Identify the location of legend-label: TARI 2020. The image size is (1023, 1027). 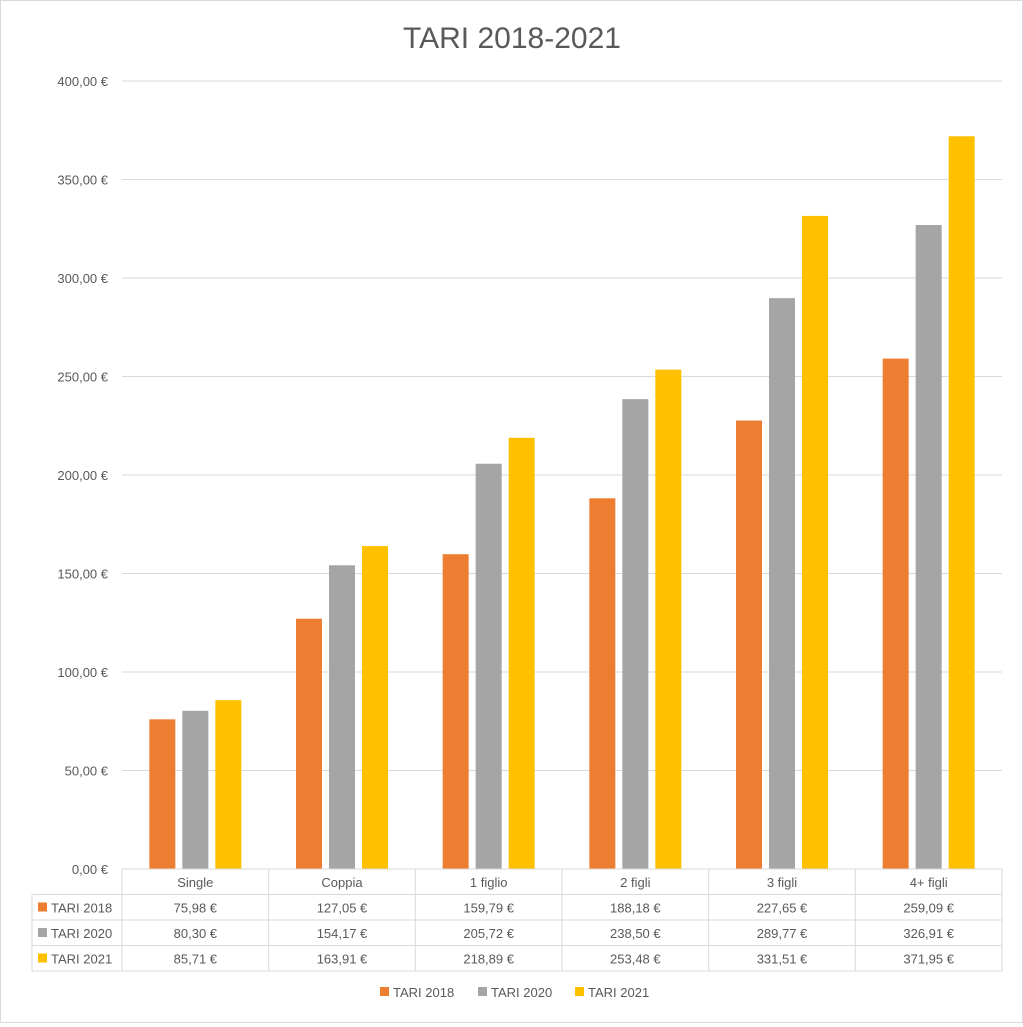
(521, 992).